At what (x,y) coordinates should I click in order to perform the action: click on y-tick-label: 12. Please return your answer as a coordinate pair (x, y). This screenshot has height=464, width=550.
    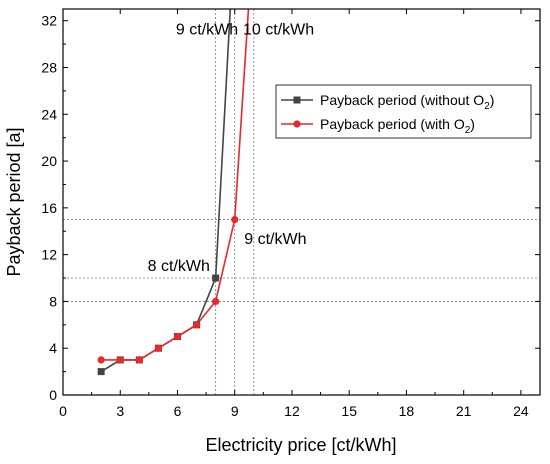
    Looking at the image, I should click on (49, 255).